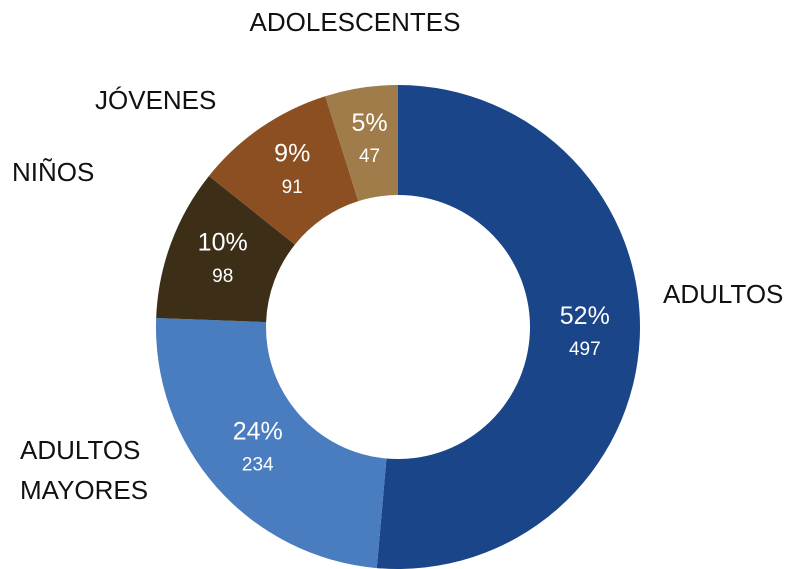 This screenshot has height=569, width=802. What do you see at coordinates (369, 156) in the screenshot?
I see `value-label: 47` at bounding box center [369, 156].